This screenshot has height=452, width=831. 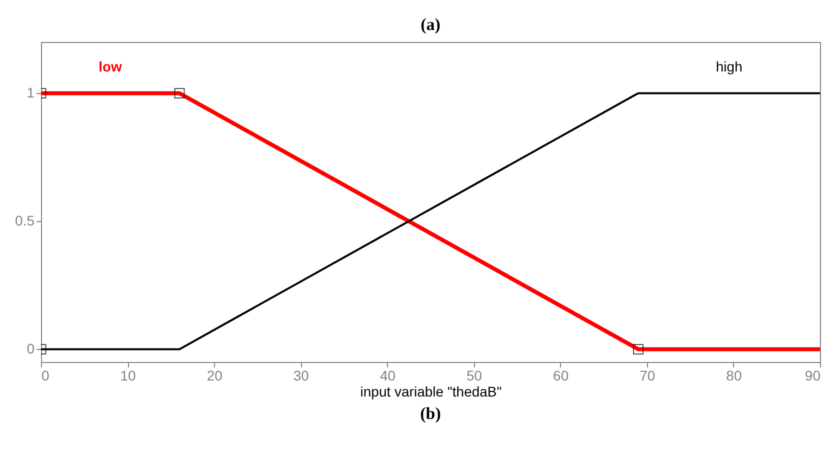 What do you see at coordinates (25, 220) in the screenshot?
I see `y-tick-label: 0.5` at bounding box center [25, 220].